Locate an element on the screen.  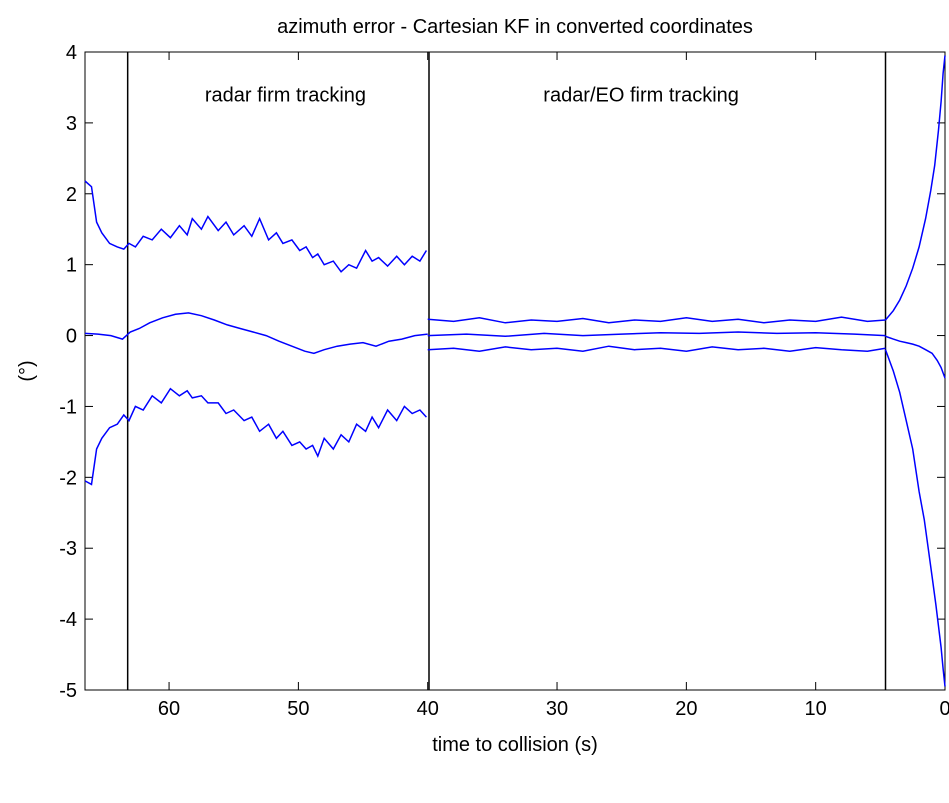
y-tick-label: -3 is located at coordinates (68, 549).